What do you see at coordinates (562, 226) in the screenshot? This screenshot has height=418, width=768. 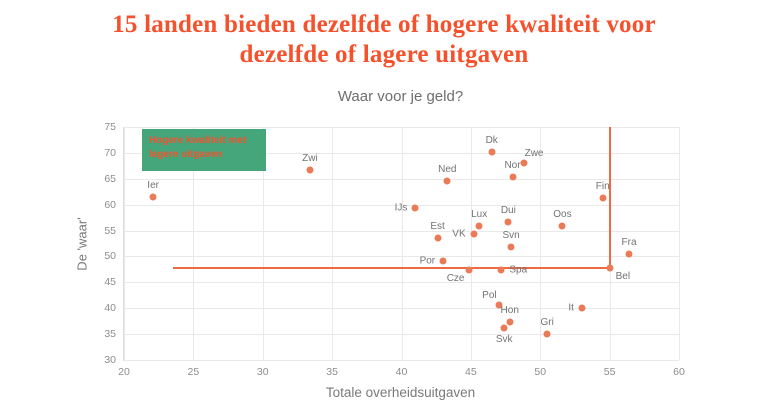 I see `data-point-oos` at bounding box center [562, 226].